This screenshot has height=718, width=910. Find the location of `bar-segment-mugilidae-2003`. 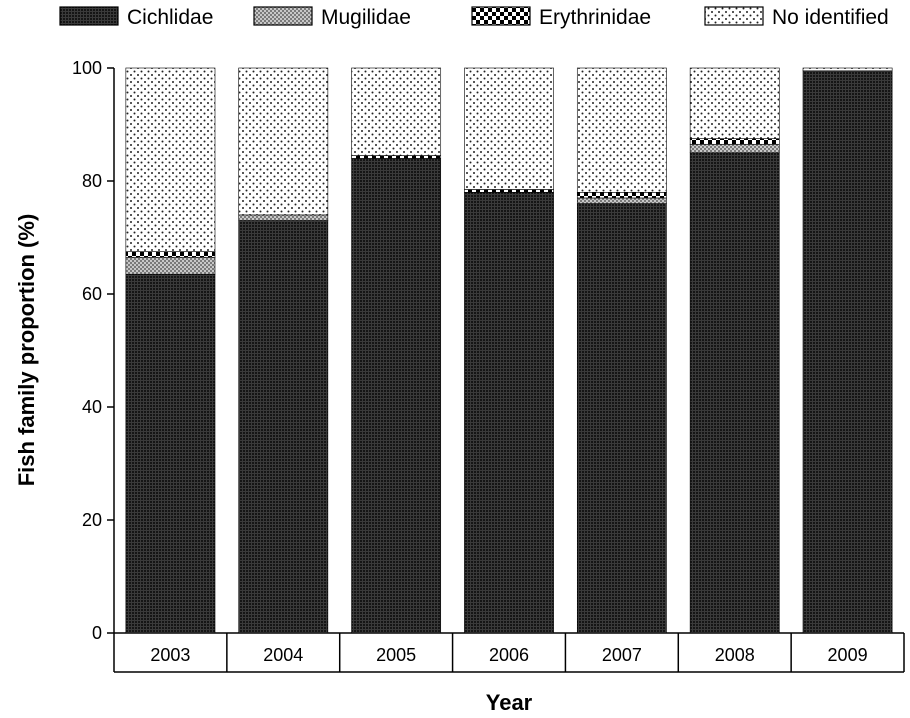

bar-segment-mugilidae-2003 is located at coordinates (170, 265).